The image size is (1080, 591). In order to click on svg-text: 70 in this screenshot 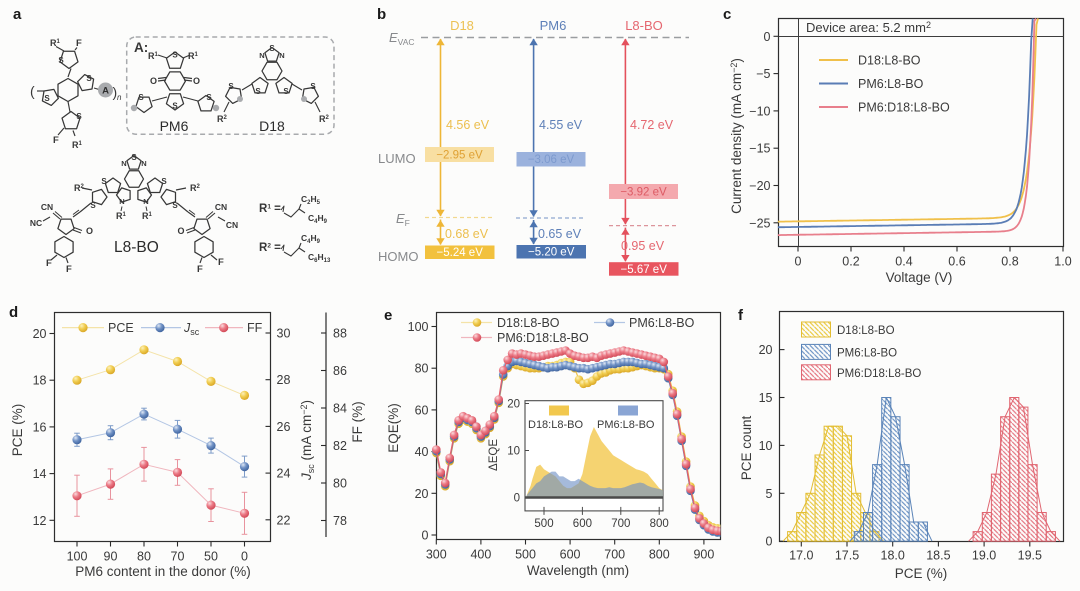, I will do `click(178, 557)`.